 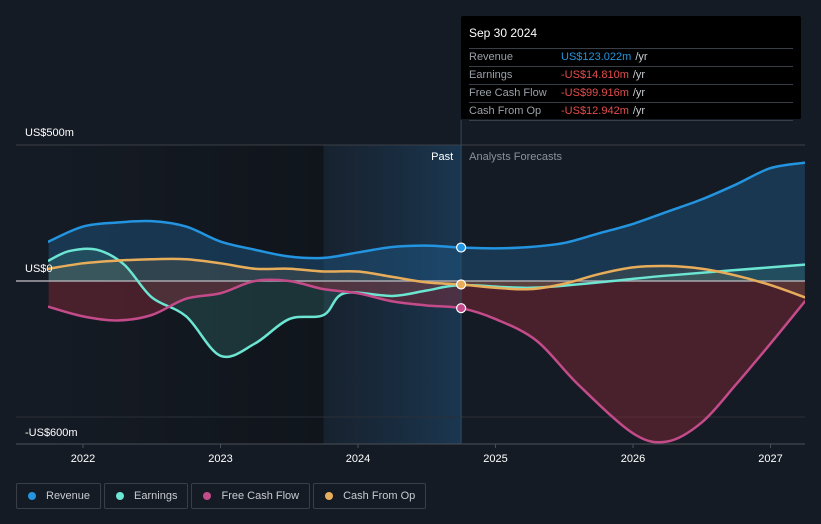 I want to click on x-tick-label: 2024, so click(x=358, y=459).